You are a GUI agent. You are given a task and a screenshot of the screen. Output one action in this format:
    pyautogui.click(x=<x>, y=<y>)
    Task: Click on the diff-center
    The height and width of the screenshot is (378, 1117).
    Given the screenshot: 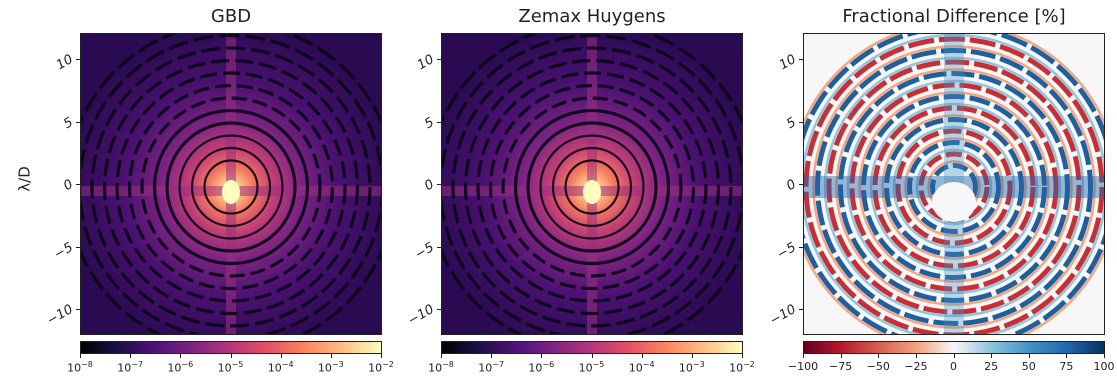 What is the action you would take?
    pyautogui.click(x=954, y=202)
    